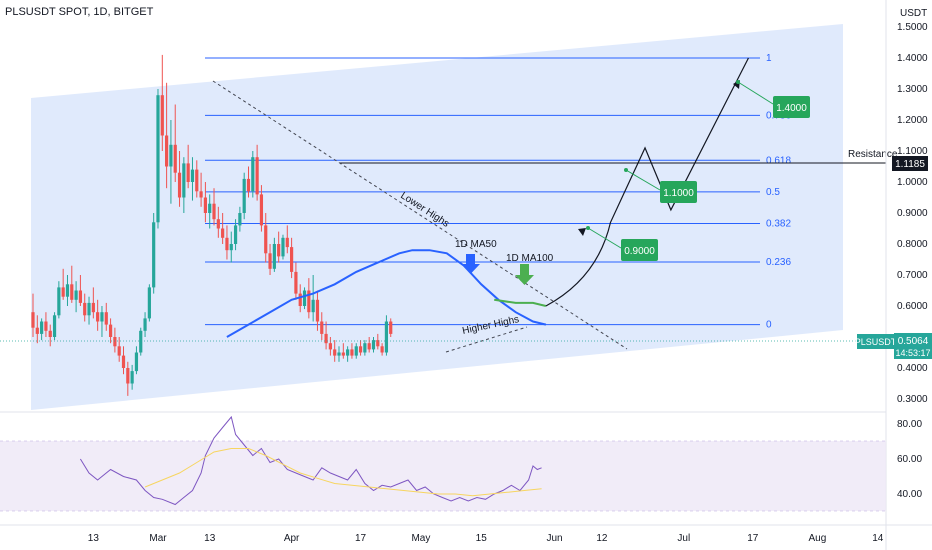 Image resolution: width=932 pixels, height=550 pixels. Describe the element at coordinates (158, 538) in the screenshot. I see `time-tick-label: Mar` at that location.